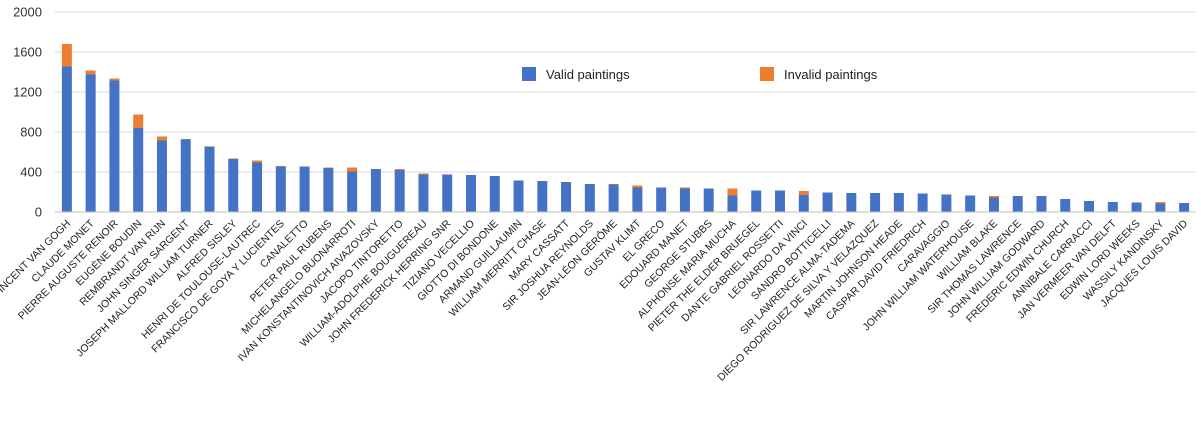  What do you see at coordinates (38, 212) in the screenshot?
I see `y-tick-label: 0` at bounding box center [38, 212].